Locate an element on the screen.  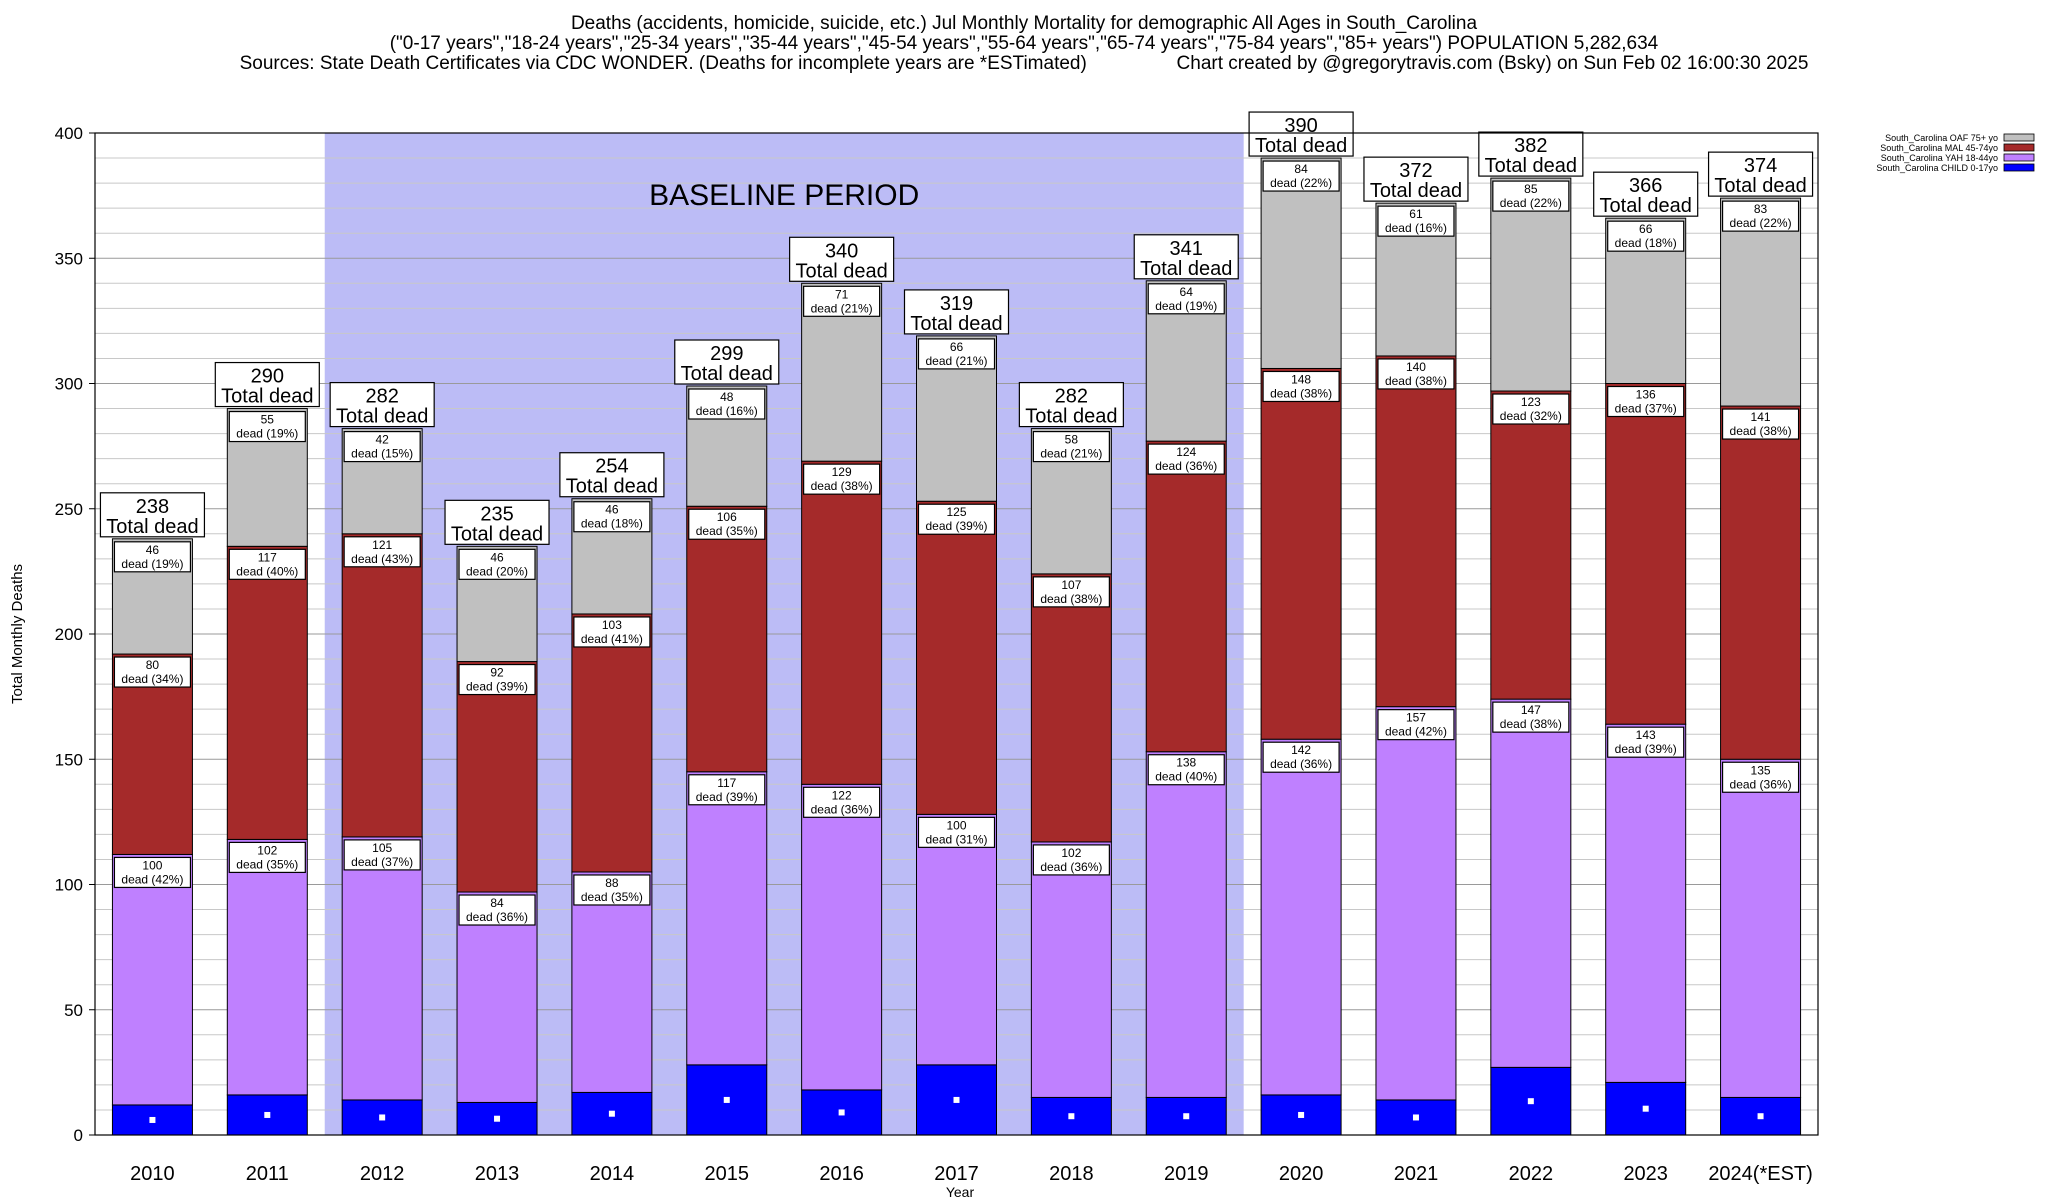
segment-value-label: 80 is located at coordinates (153, 665).